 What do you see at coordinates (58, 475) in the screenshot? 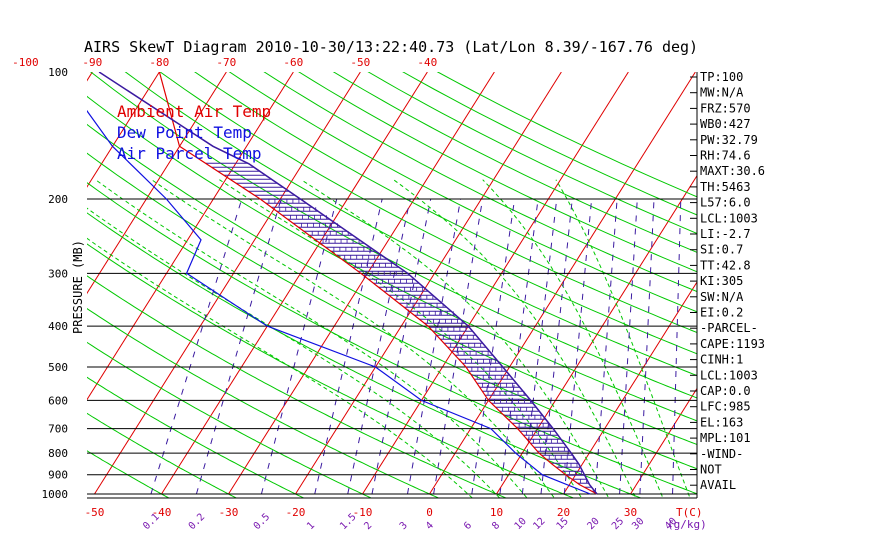
I see `pressure-tick-label: 900` at bounding box center [58, 475].